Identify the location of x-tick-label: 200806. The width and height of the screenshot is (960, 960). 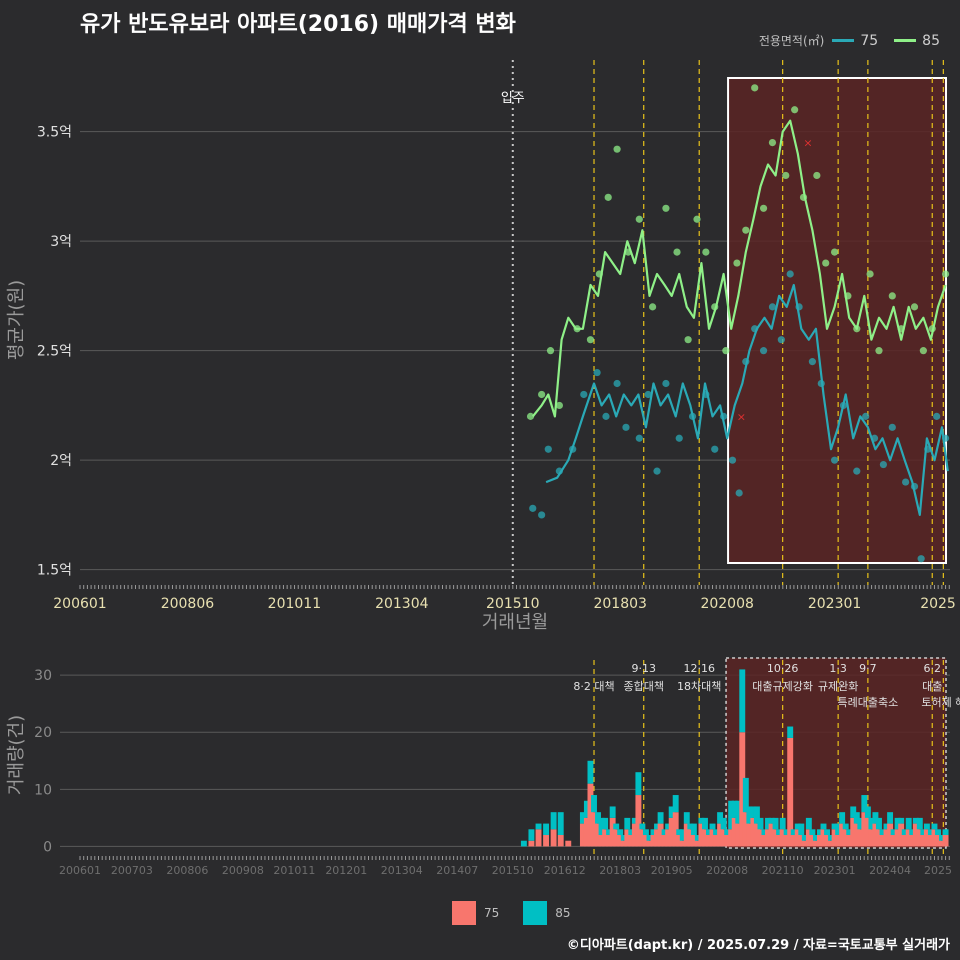
(188, 604).